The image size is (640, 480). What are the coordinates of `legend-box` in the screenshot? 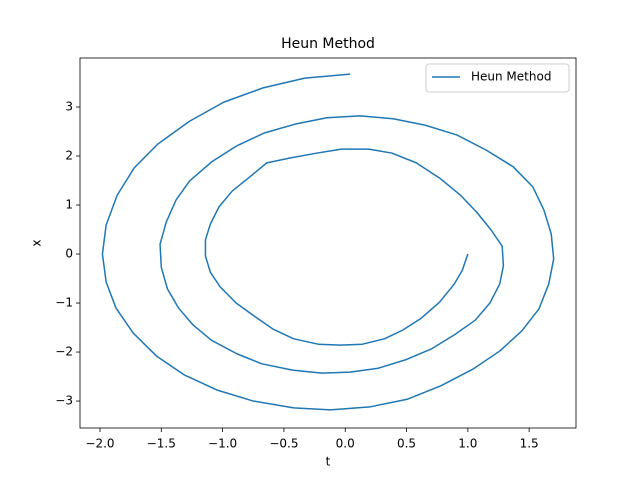 It's located at (497, 78).